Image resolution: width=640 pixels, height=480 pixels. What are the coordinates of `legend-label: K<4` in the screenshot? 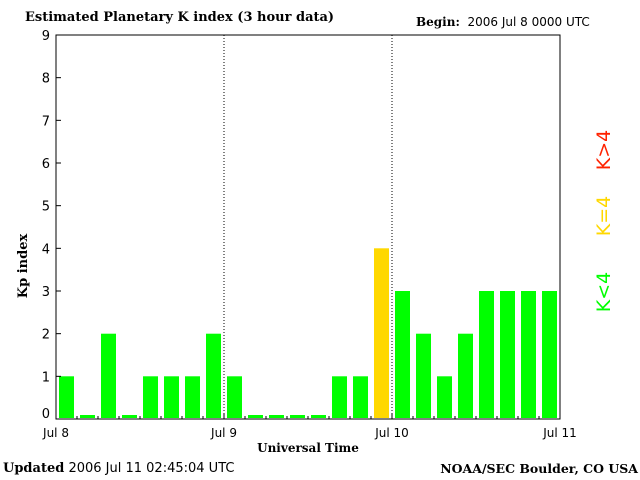 It's located at (604, 292).